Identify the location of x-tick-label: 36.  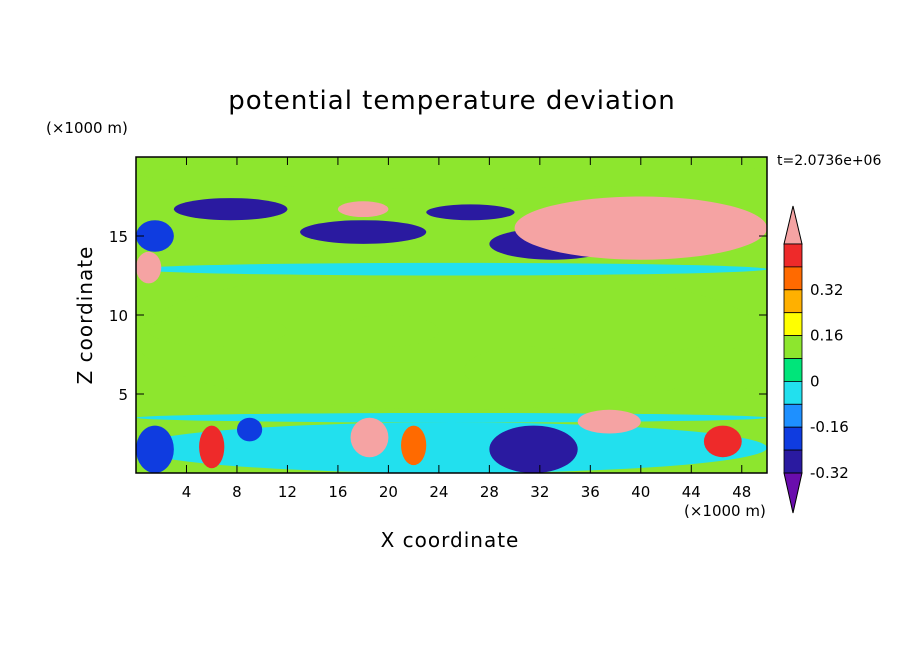
(590, 492).